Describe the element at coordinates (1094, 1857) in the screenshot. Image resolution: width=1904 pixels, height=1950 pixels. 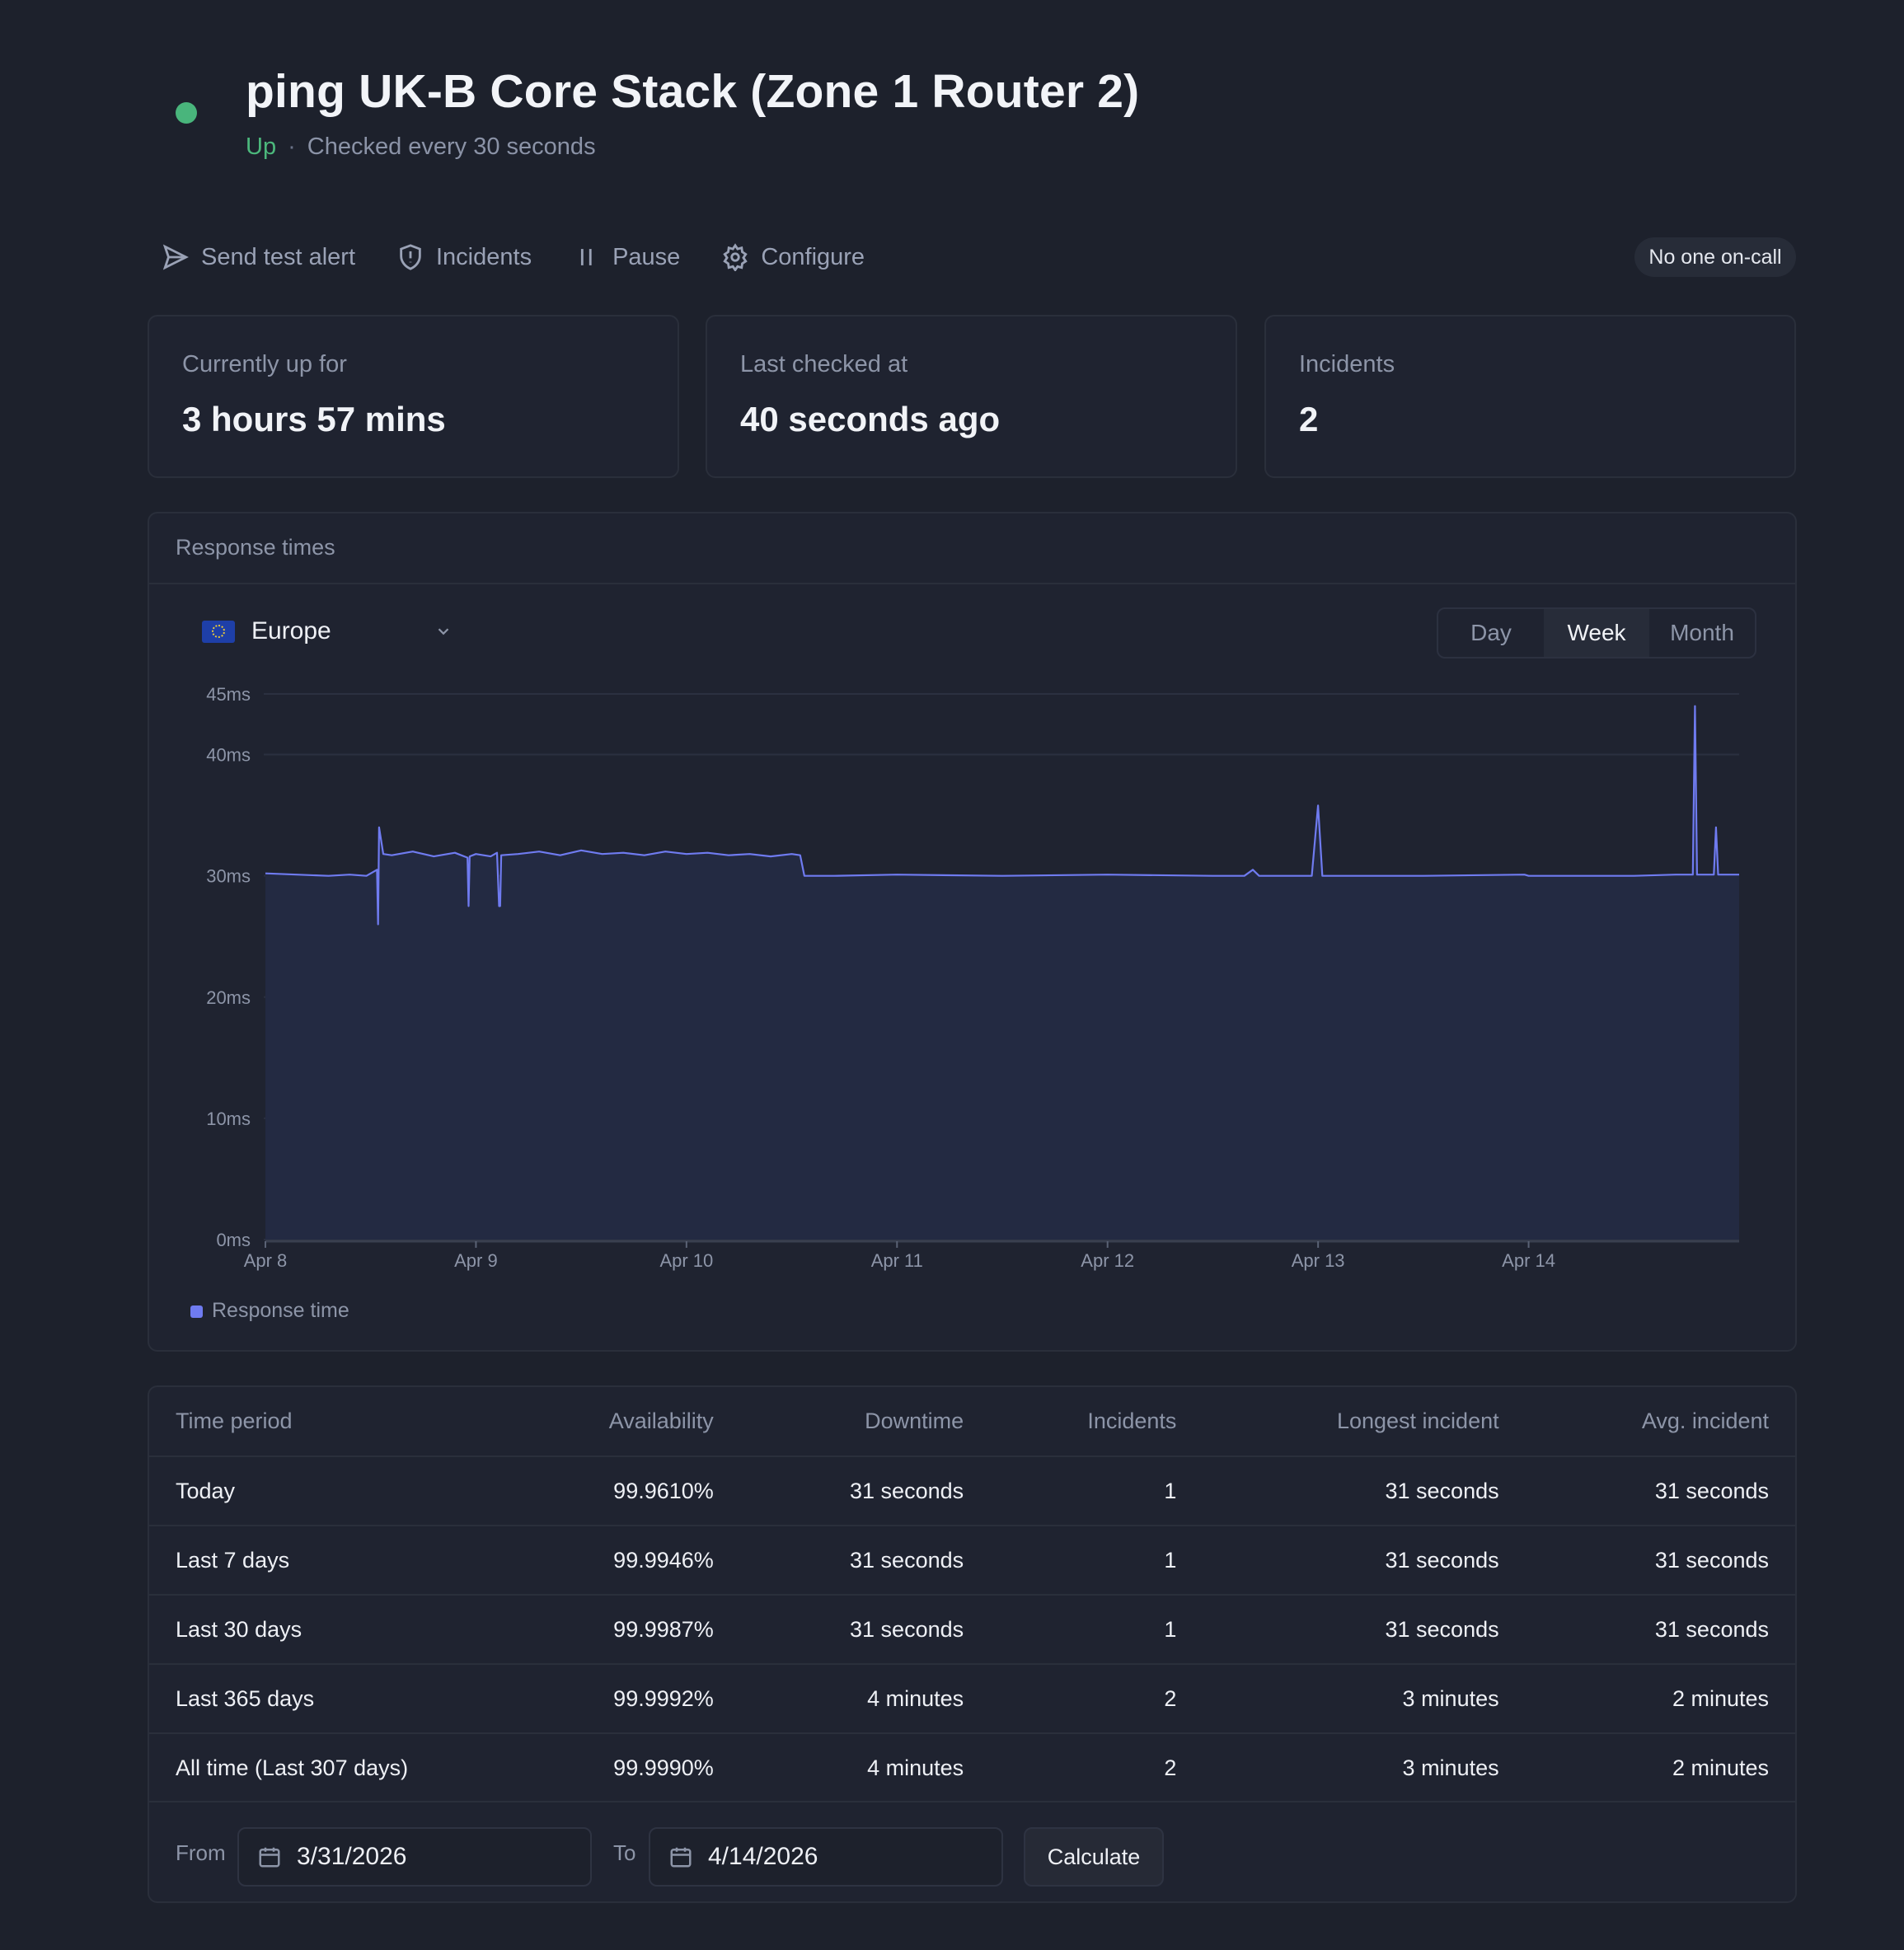
I see `calculate-button: Calculate` at that location.